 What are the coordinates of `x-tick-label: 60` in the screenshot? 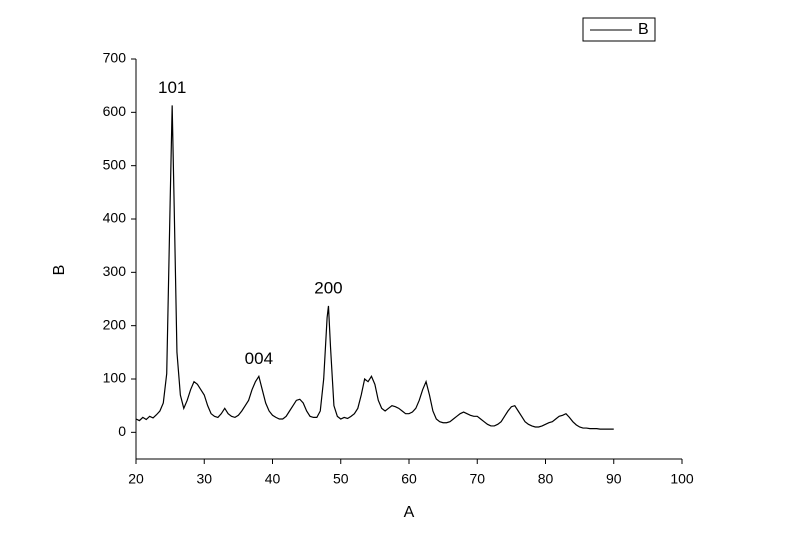 It's located at (409, 479).